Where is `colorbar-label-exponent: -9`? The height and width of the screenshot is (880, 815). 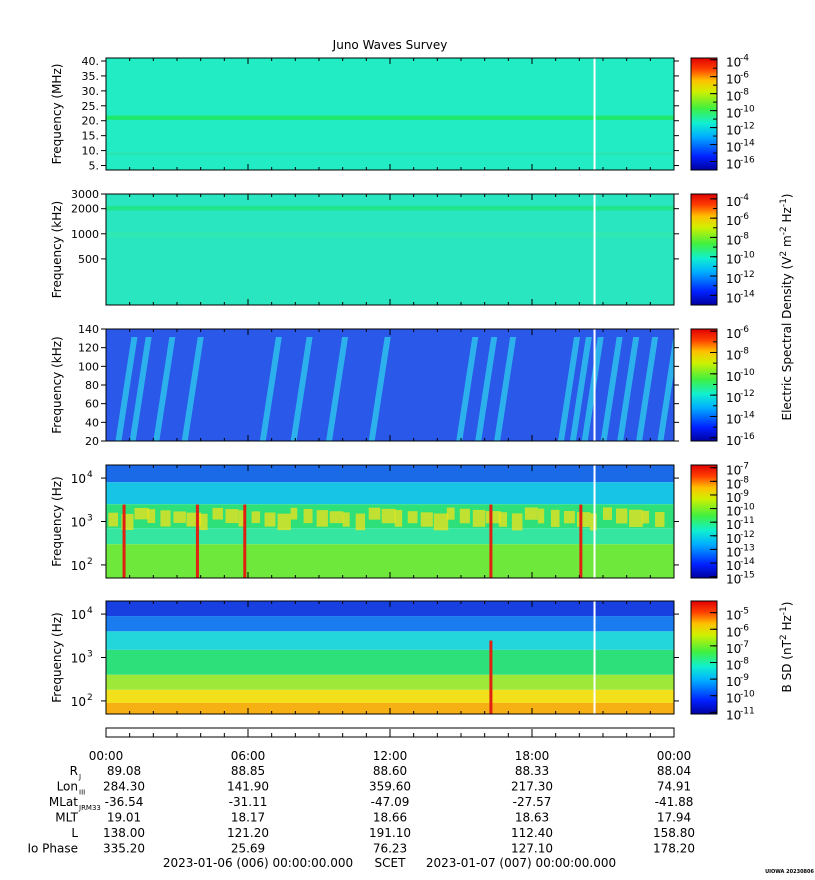 colorbar-label-exponent: -9 is located at coordinates (744, 494).